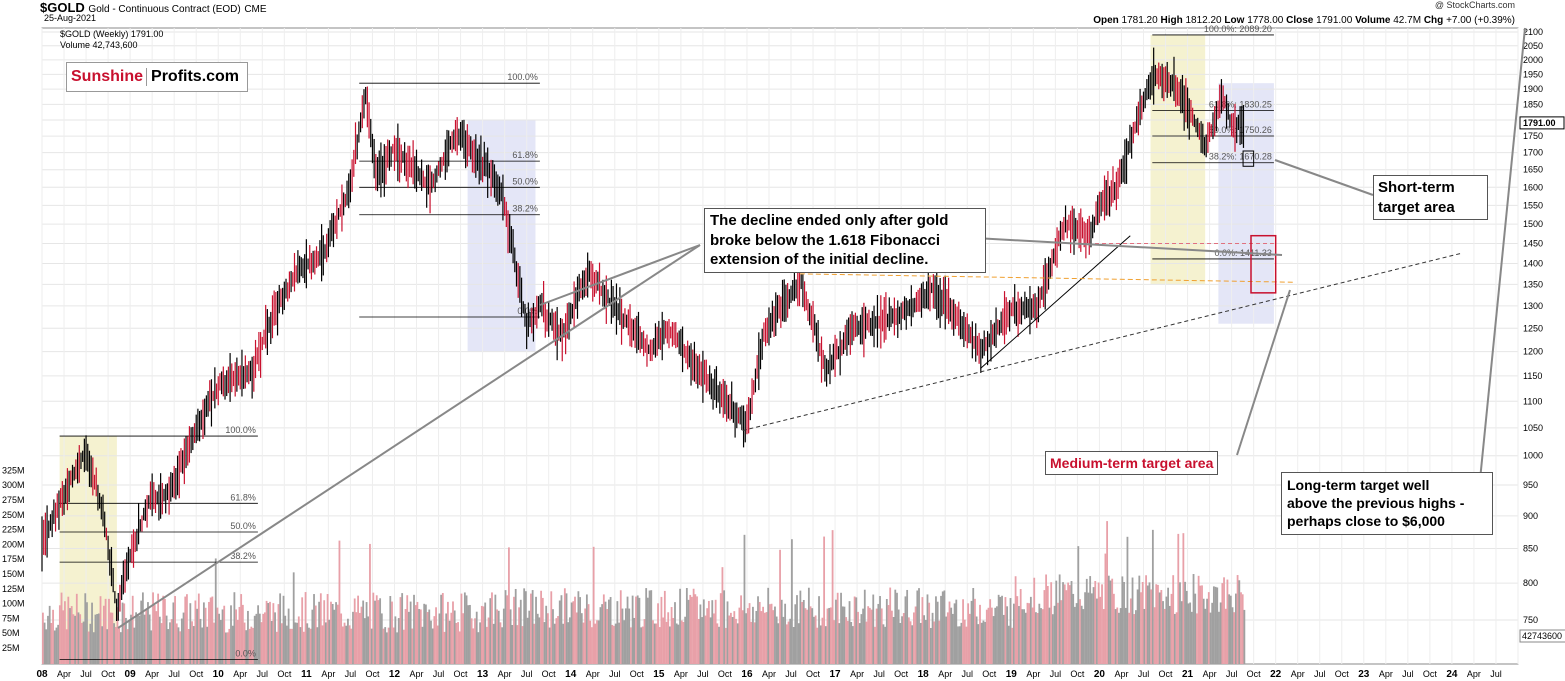 The width and height of the screenshot is (1565, 681). I want to click on price-tick-1900: 1900, so click(1533, 89).